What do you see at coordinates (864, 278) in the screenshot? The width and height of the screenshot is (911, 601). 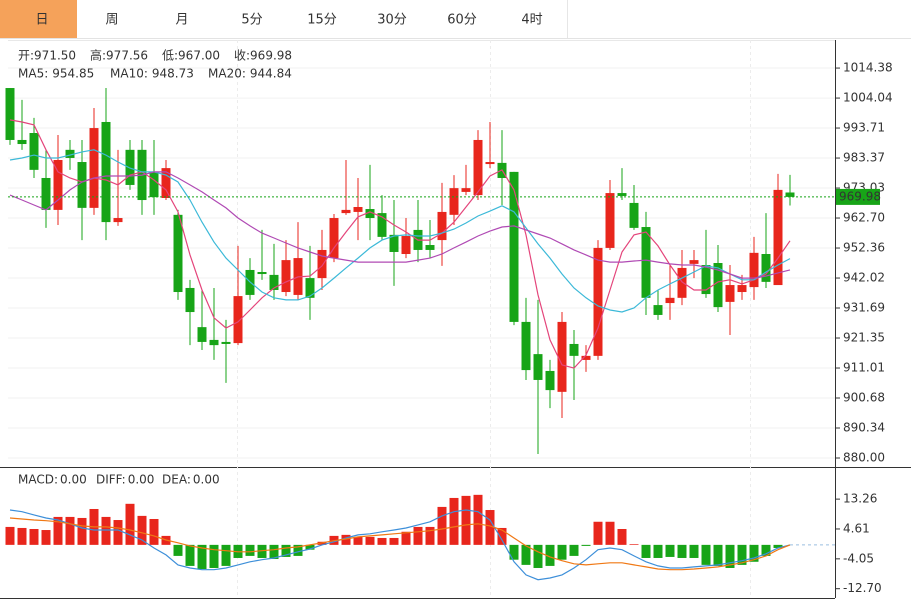 I see `y-tick-label: 942.02` at bounding box center [864, 278].